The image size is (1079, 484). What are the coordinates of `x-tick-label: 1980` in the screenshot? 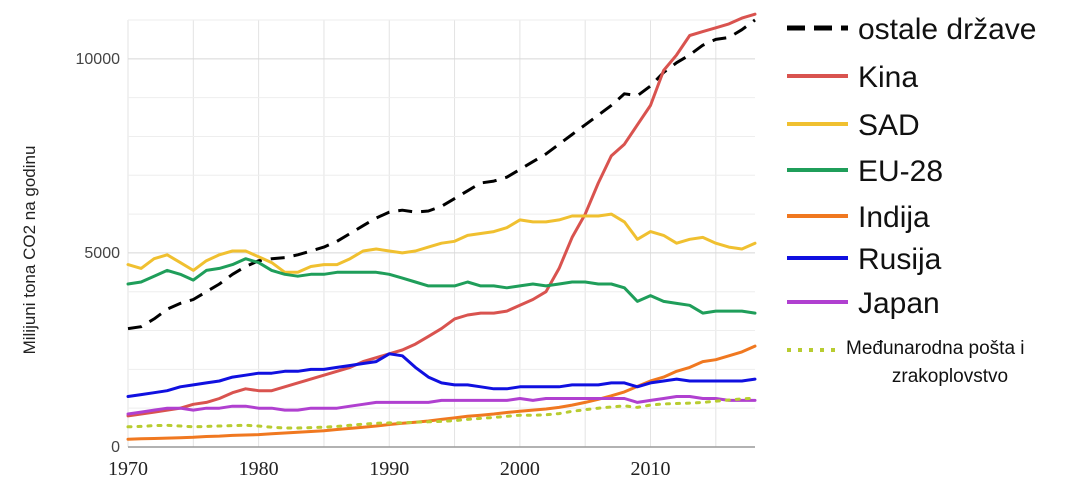 It's located at (259, 469).